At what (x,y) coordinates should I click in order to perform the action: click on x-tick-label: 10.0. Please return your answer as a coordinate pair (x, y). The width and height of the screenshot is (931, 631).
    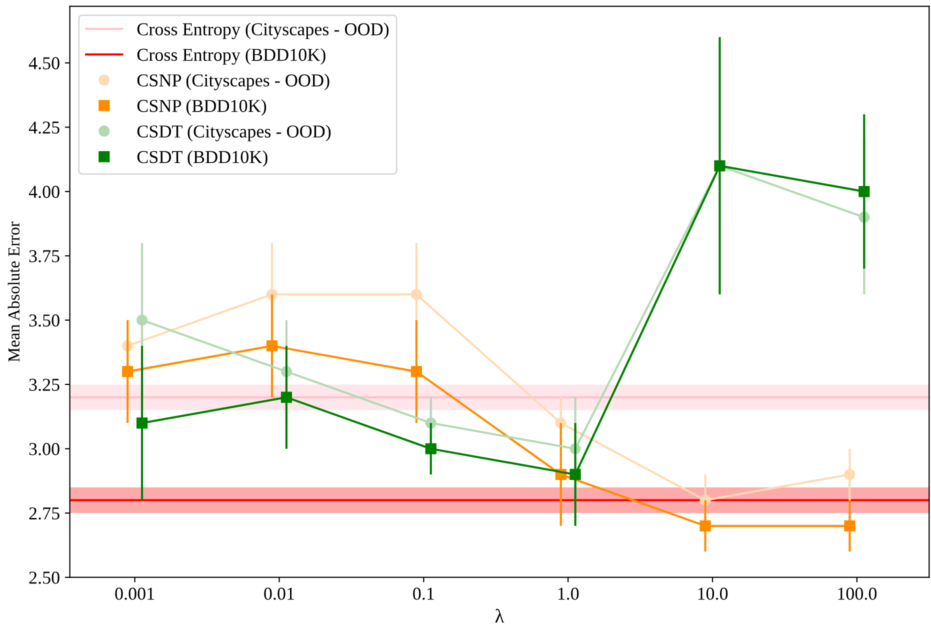
    Looking at the image, I should click on (713, 594).